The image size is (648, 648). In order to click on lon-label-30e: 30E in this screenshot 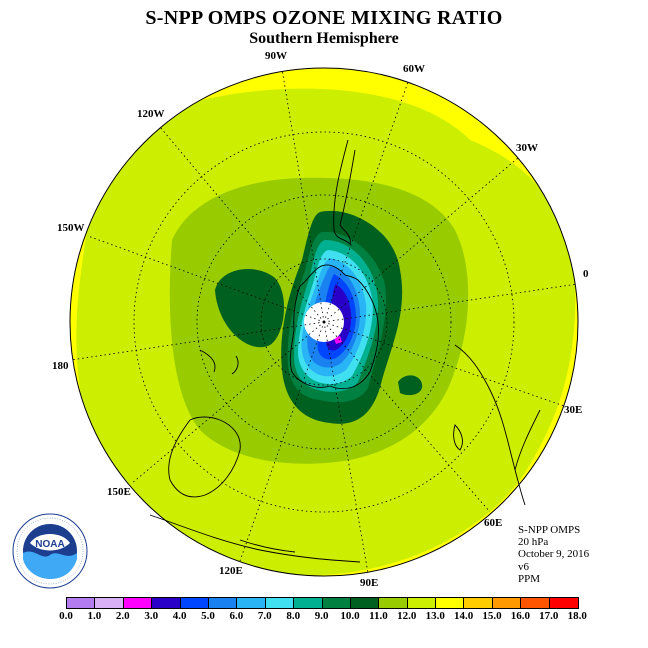, I will do `click(573, 410)`.